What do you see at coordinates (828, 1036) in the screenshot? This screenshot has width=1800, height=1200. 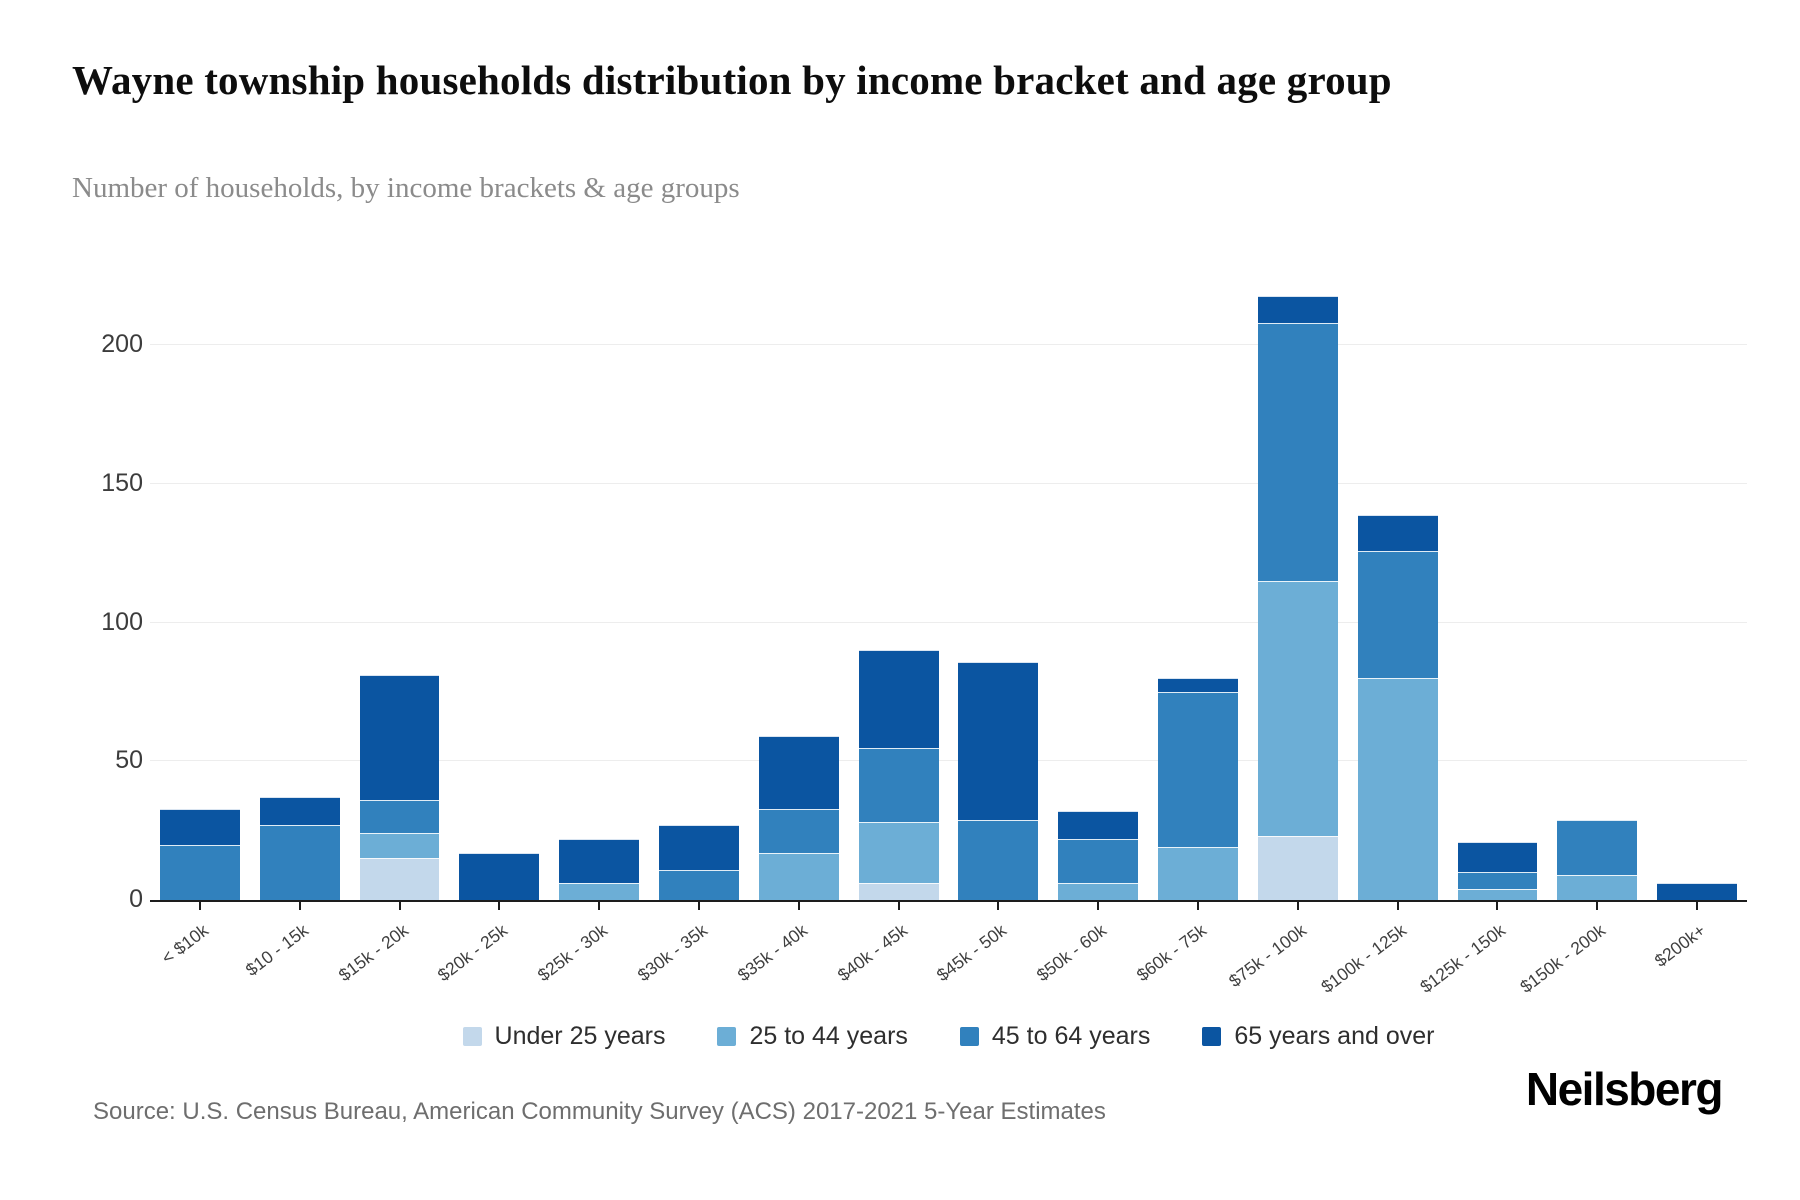 I see `legend-label: 25 to 44 years` at bounding box center [828, 1036].